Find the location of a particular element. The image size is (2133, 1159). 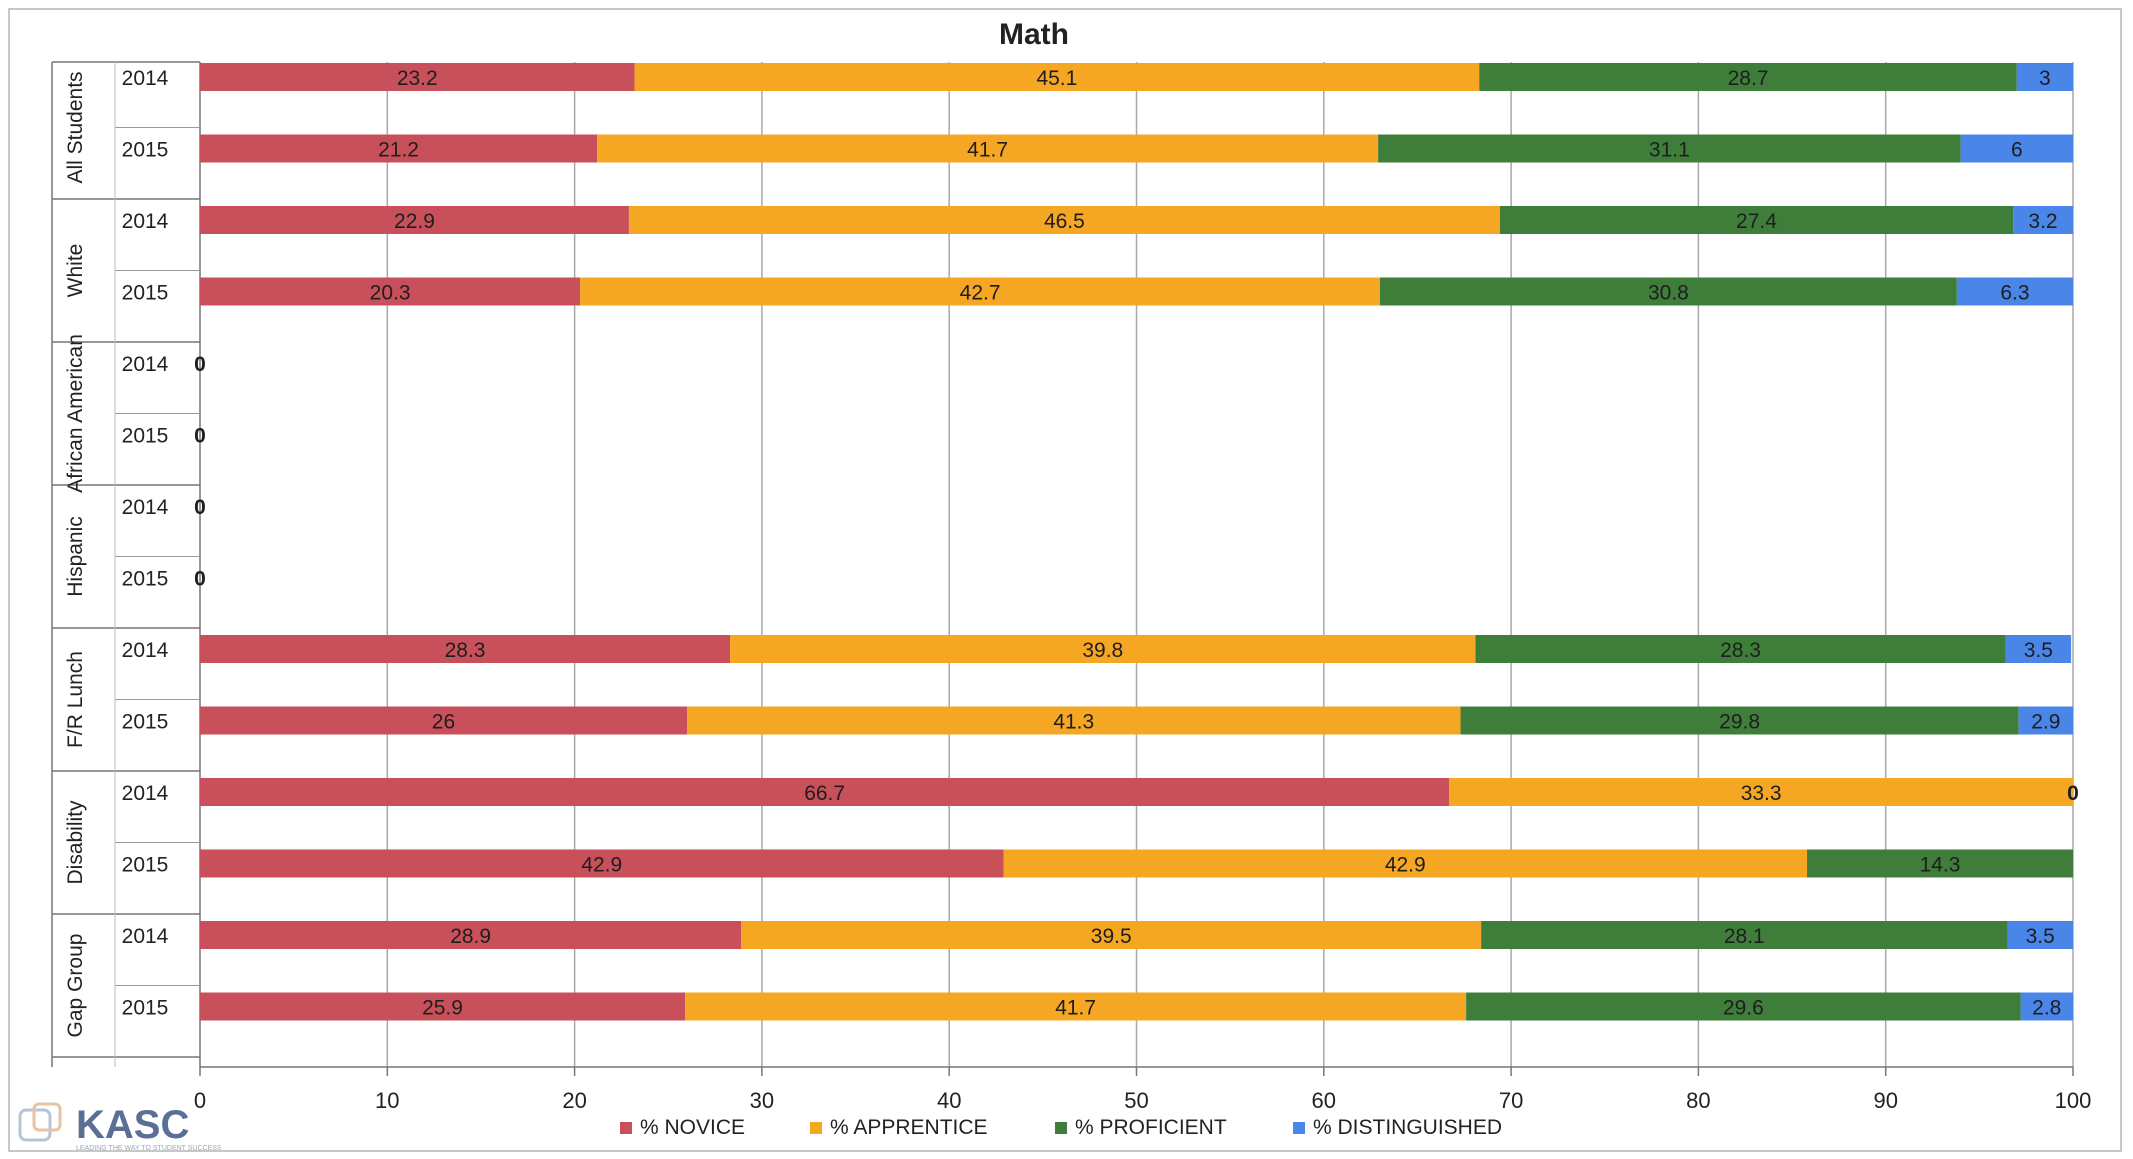

data-label: 22.9 is located at coordinates (414, 221).